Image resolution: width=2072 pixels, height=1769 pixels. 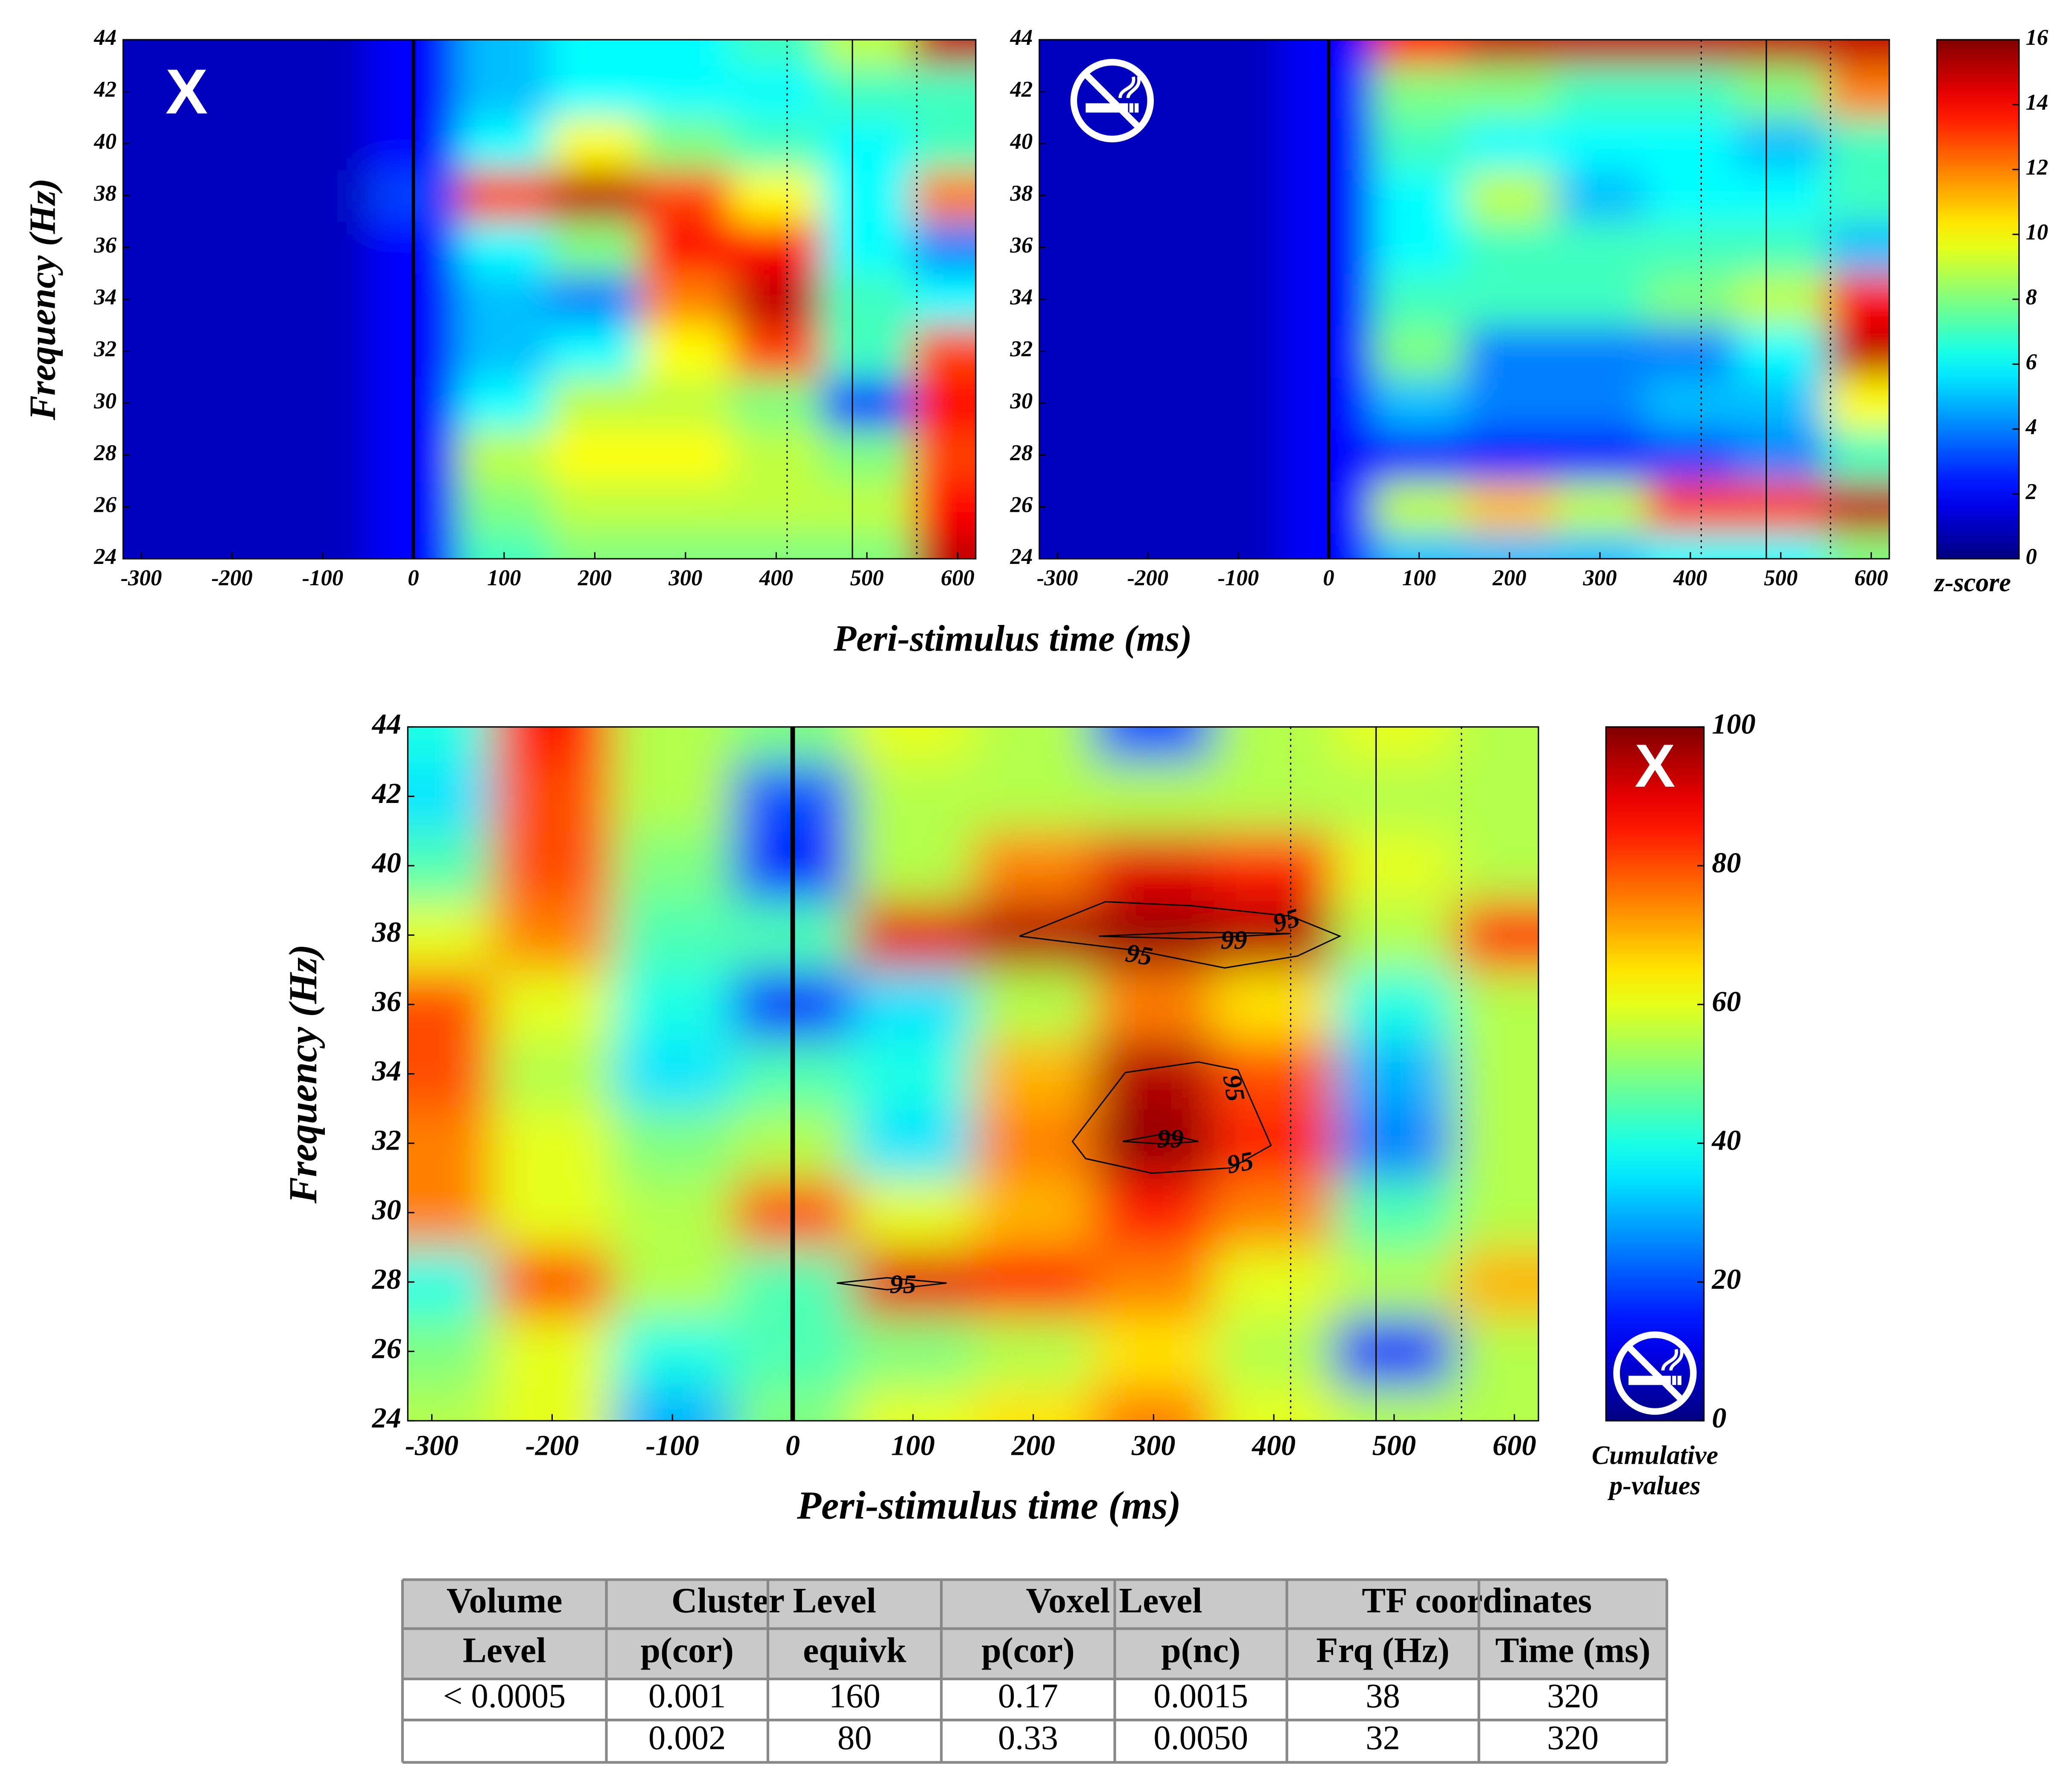 I want to click on x-tick-label: 600, so click(x=1871, y=578).